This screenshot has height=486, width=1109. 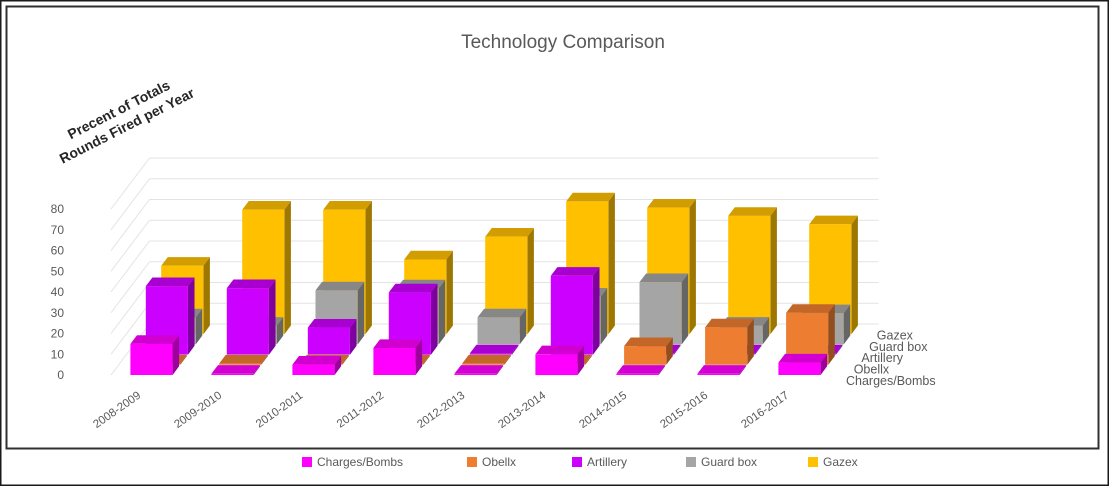 I want to click on legend-label: Obellx, so click(x=499, y=462).